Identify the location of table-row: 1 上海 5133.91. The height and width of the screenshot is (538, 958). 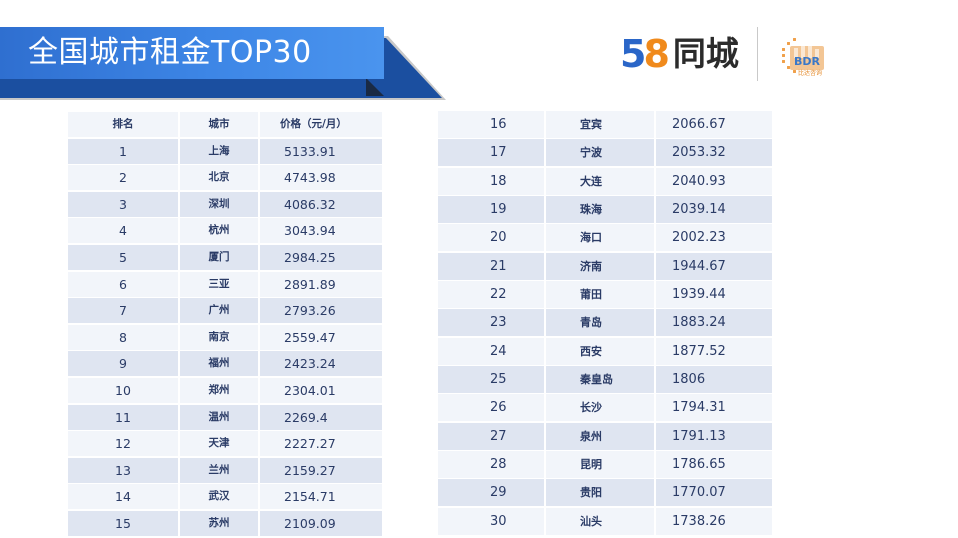
(225, 152).